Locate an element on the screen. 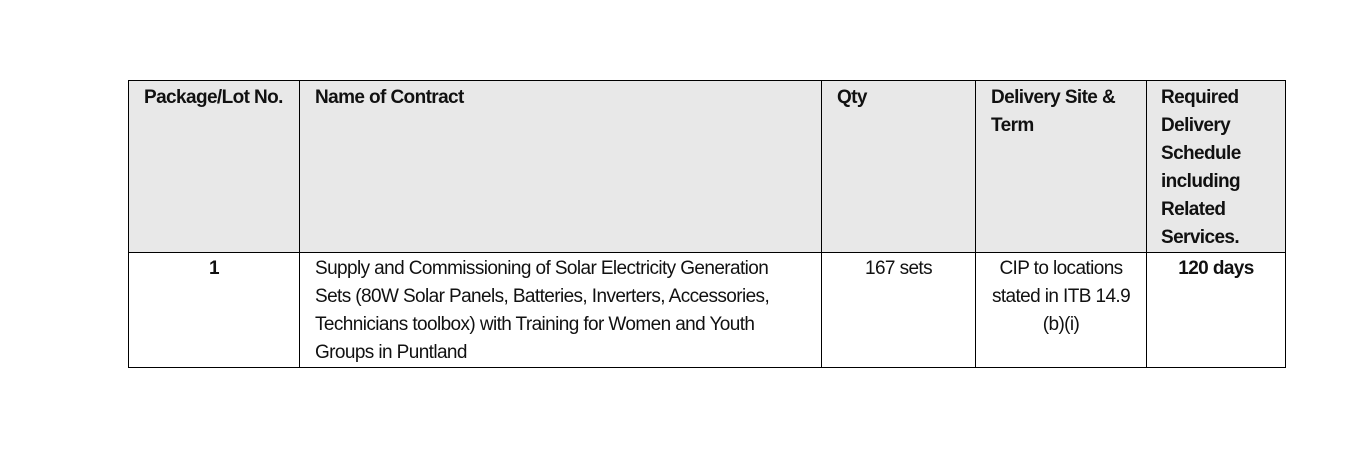 The height and width of the screenshot is (466, 1357). header-cell: Delivery Site & Term is located at coordinates (1061, 166).